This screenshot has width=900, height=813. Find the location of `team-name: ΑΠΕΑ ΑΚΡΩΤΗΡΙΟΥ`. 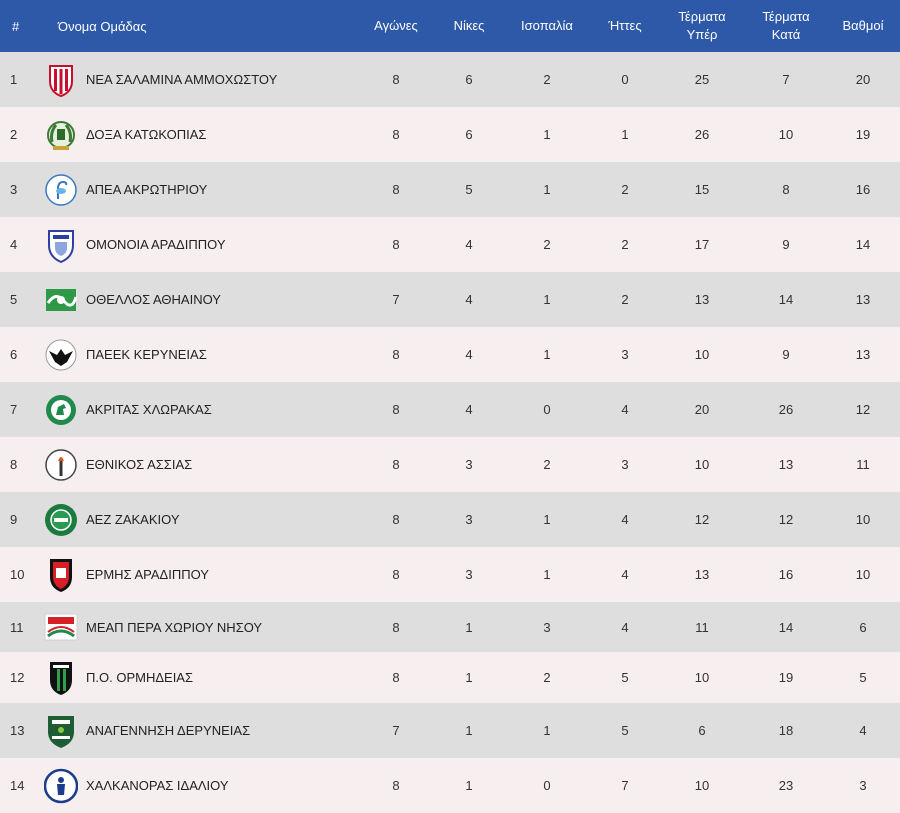

team-name: ΑΠΕΑ ΑΚΡΩΤΗΡΙΟΥ is located at coordinates (147, 189).